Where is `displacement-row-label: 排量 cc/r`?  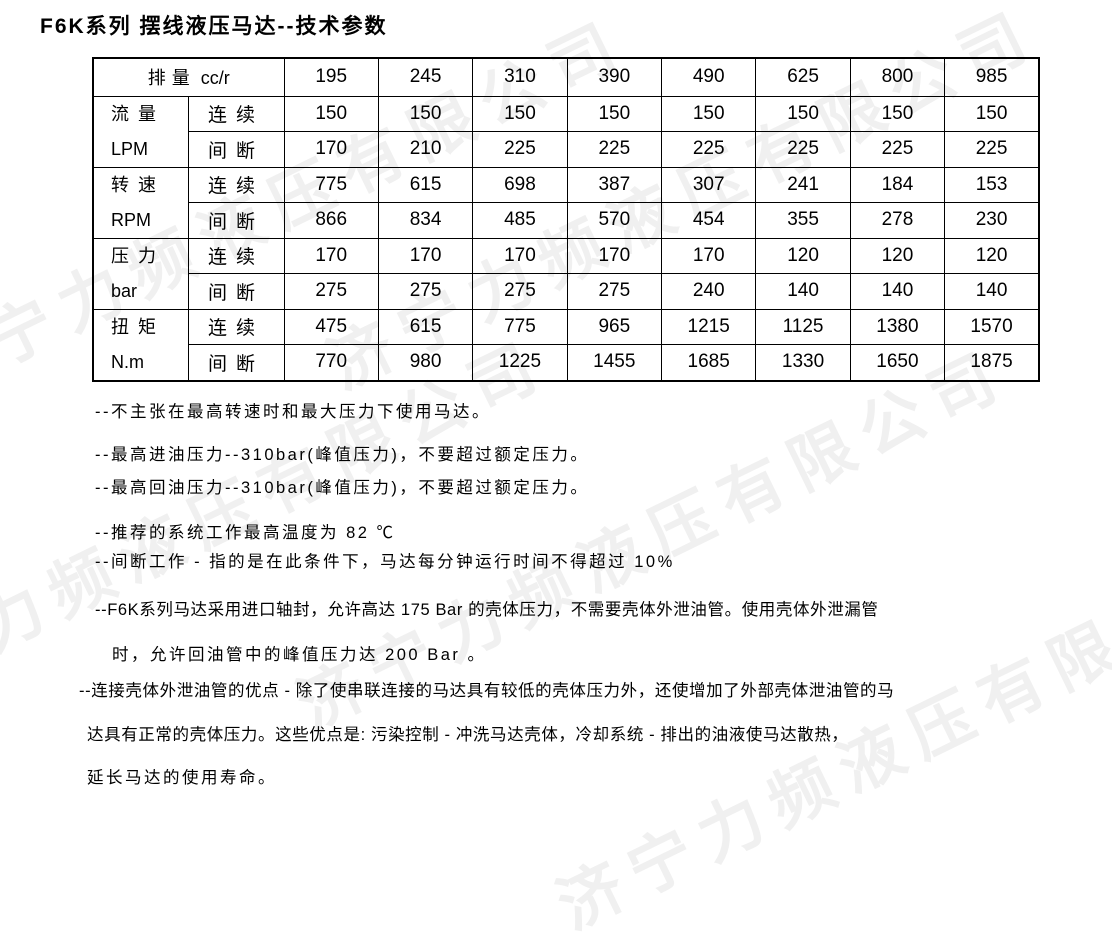
displacement-row-label: 排量 cc/r is located at coordinates (188, 77).